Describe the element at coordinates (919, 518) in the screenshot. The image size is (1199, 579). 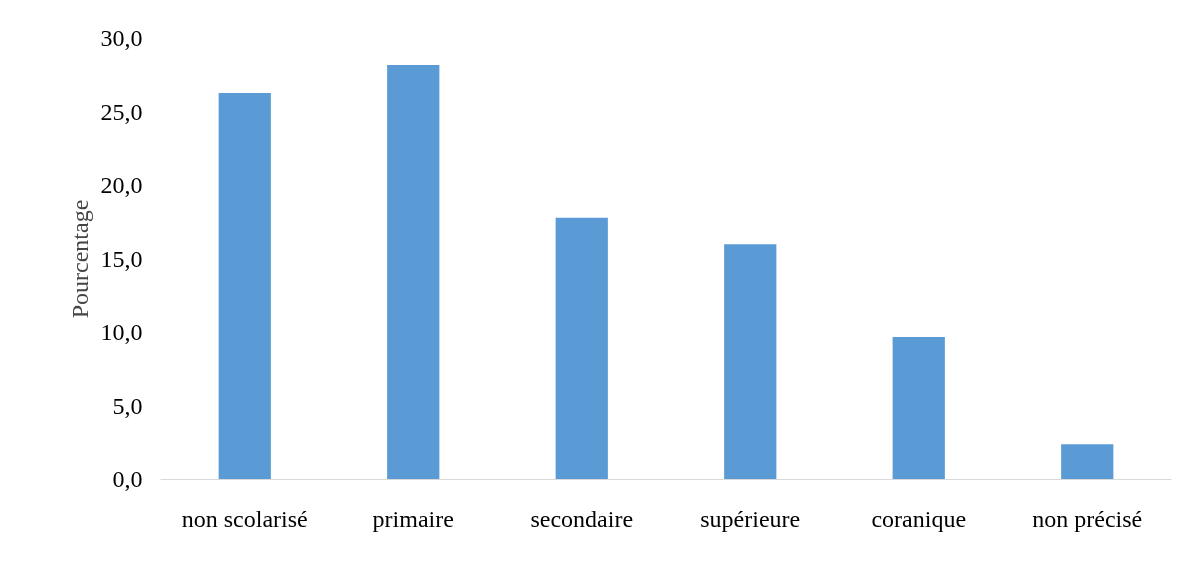
I see `x-tick-label: coranique` at that location.